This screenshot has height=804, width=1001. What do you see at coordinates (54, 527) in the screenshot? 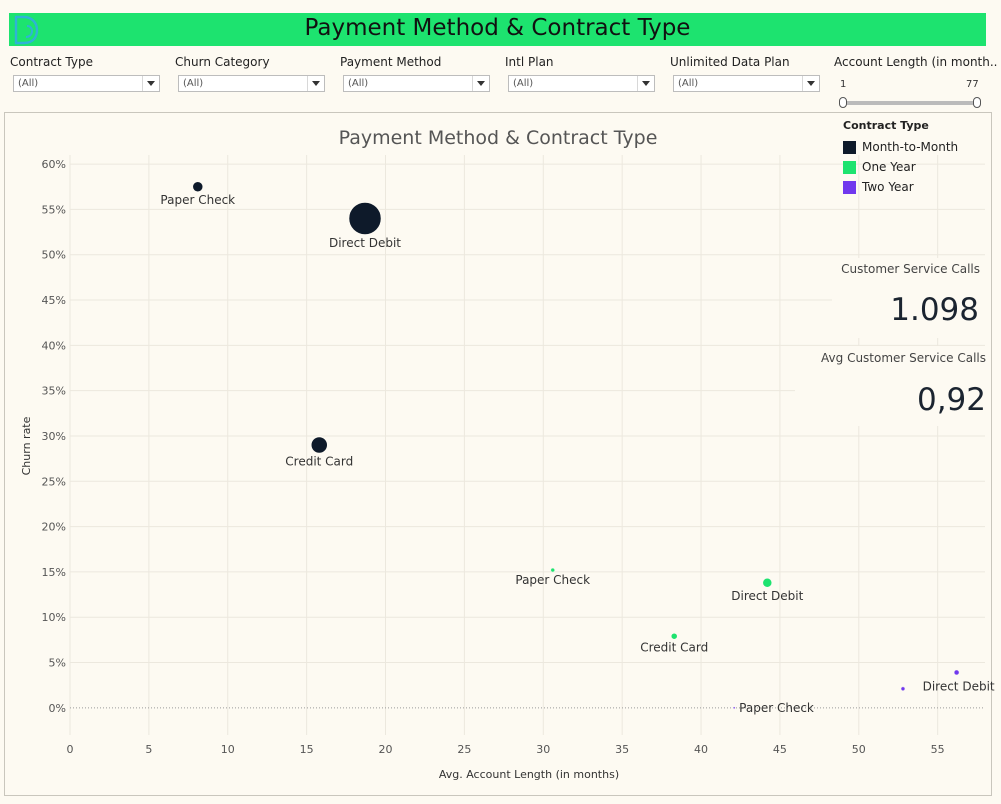
I see `y-tick-label: 20%` at bounding box center [54, 527].